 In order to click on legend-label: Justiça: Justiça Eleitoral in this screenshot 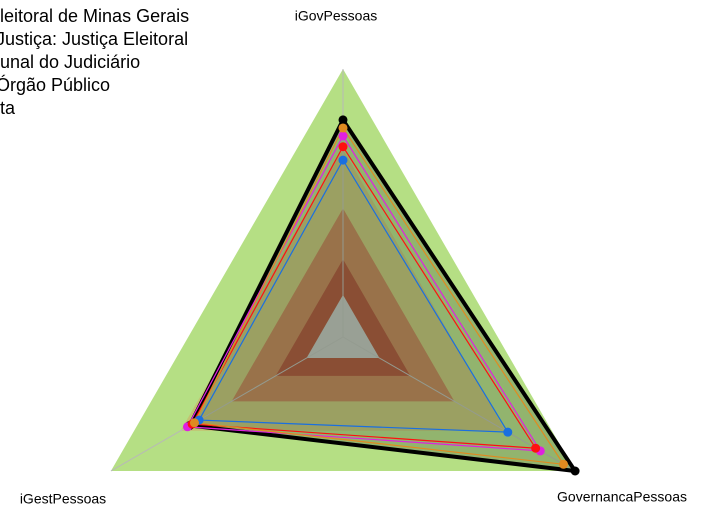, I will do `click(94, 39)`.